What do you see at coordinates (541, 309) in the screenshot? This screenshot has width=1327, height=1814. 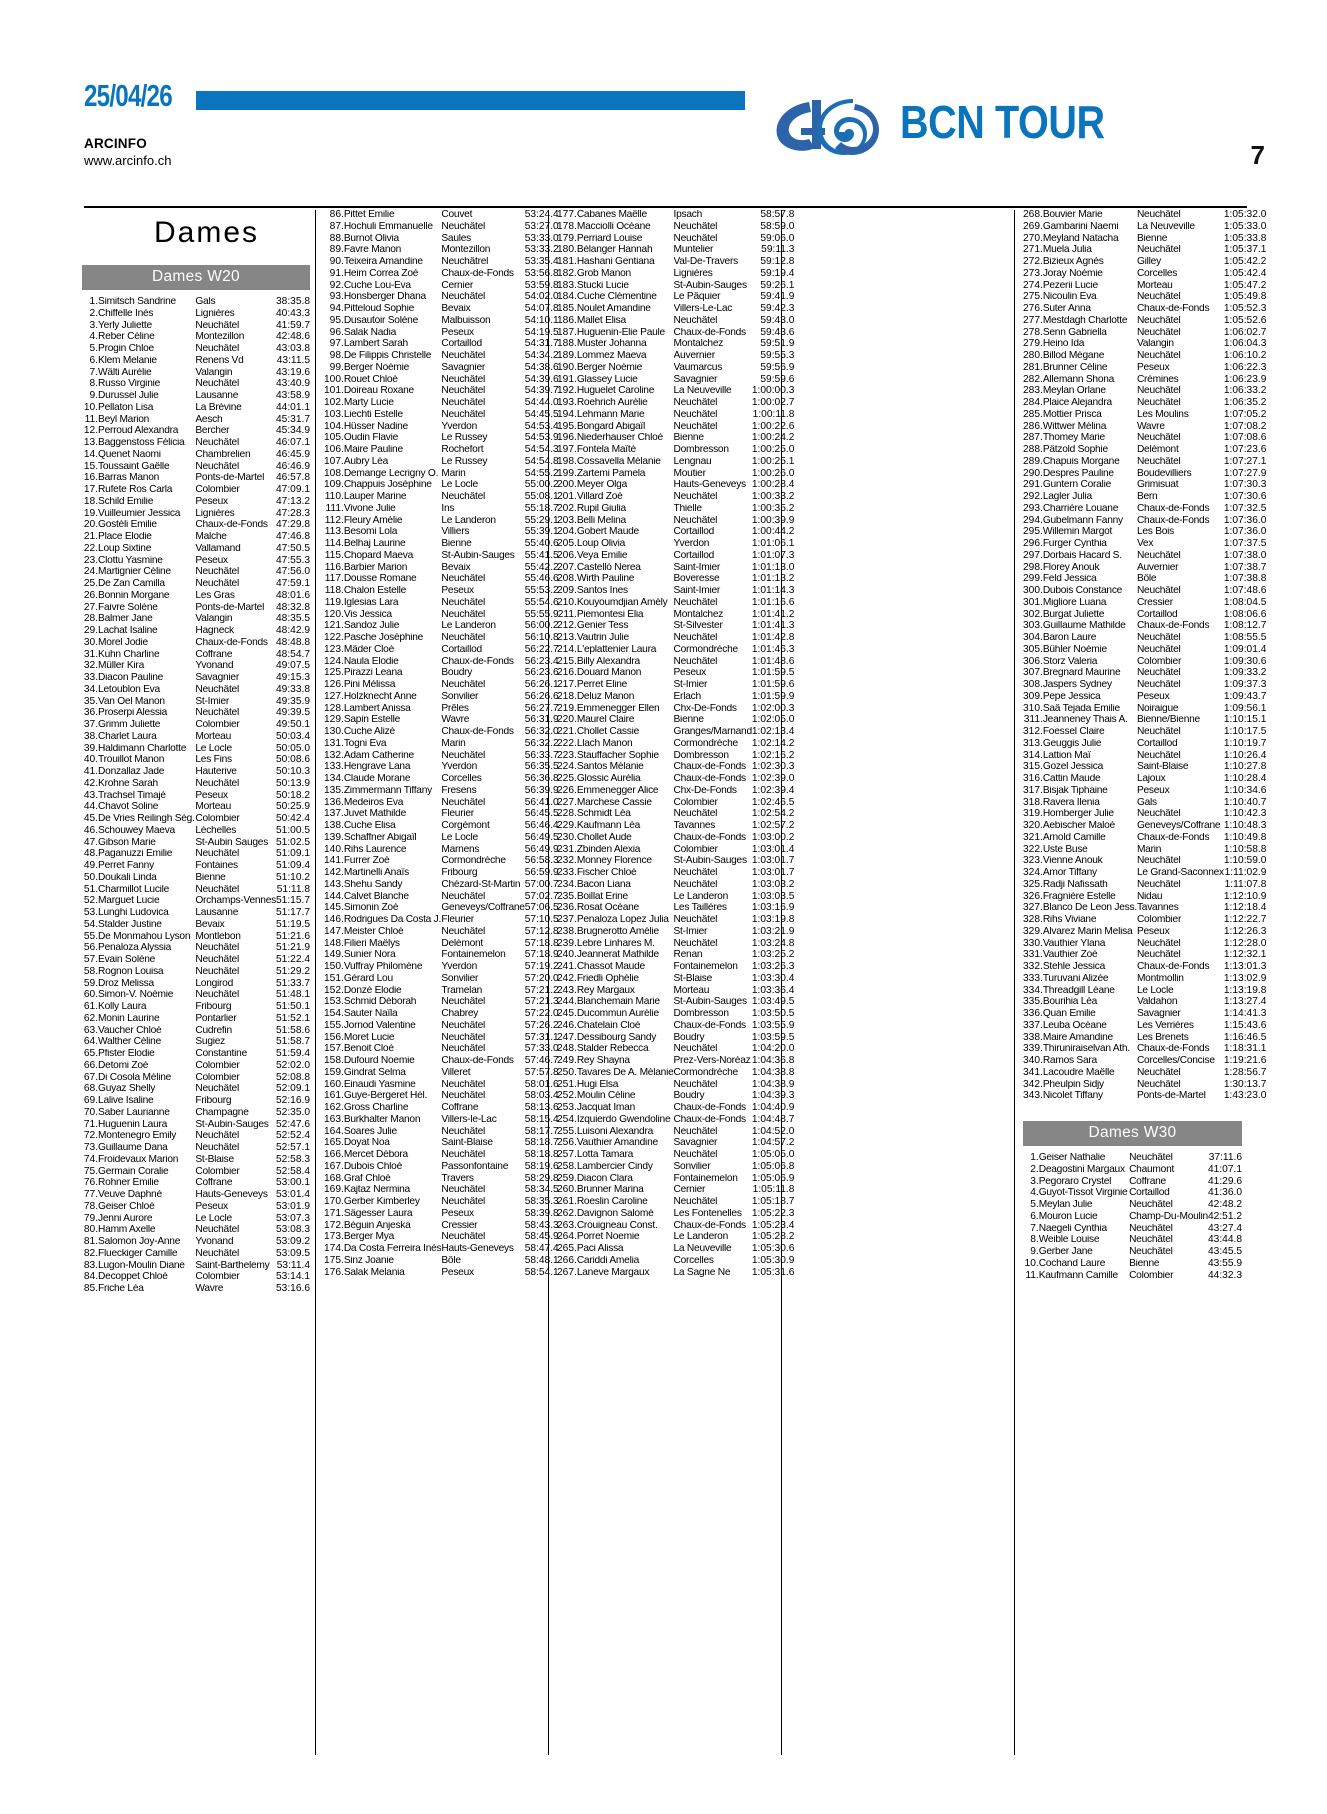 I see `result-time: 54:07.8` at bounding box center [541, 309].